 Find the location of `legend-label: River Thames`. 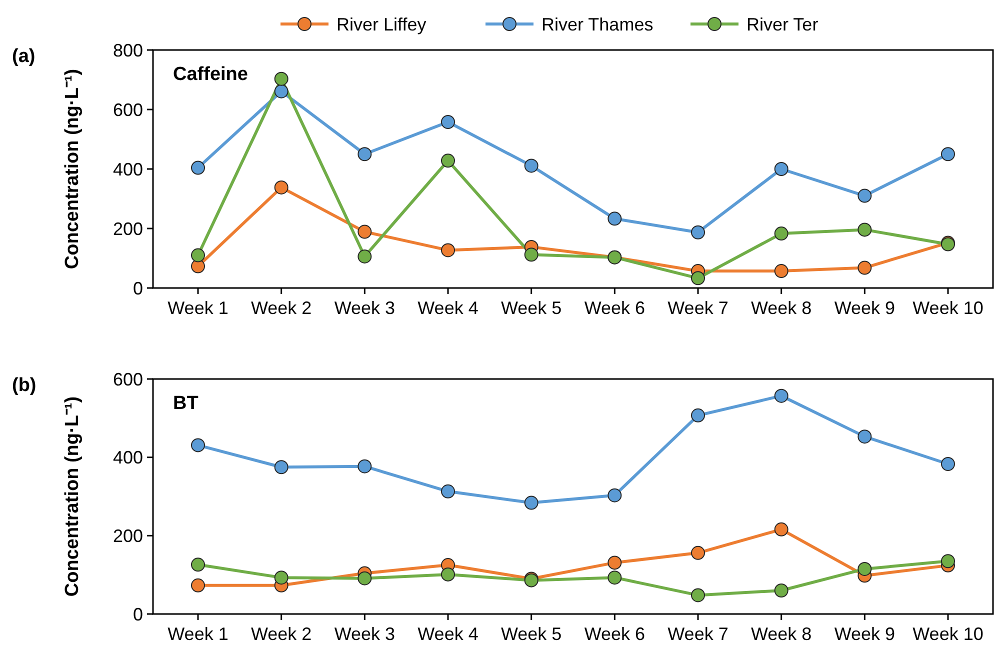

legend-label: River Thames is located at coordinates (598, 24).